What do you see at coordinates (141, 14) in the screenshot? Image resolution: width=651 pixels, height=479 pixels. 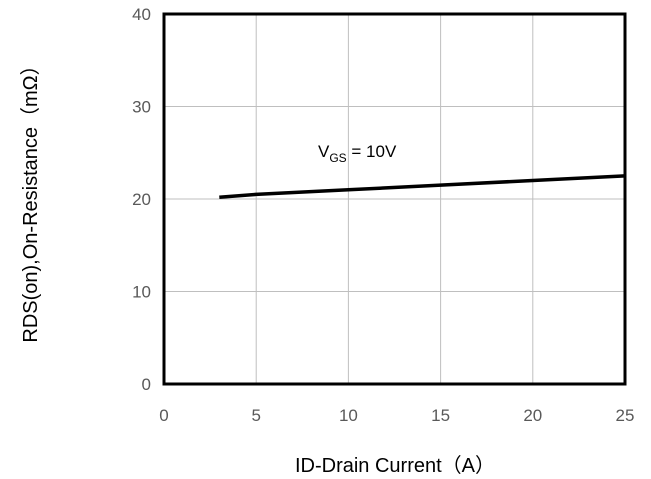 I see `y-tick-label: 40` at bounding box center [141, 14].